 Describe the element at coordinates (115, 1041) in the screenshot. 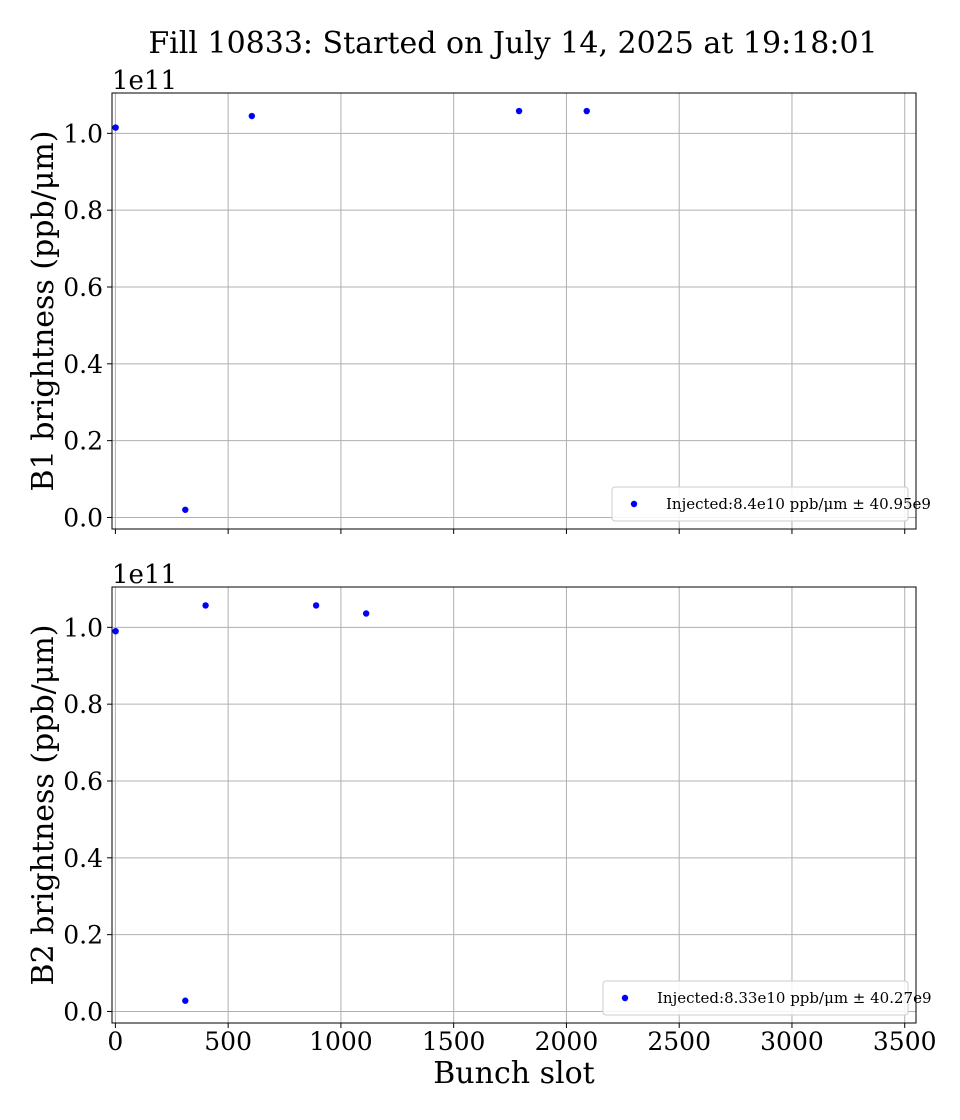

I see `x-tick-label: 0` at that location.